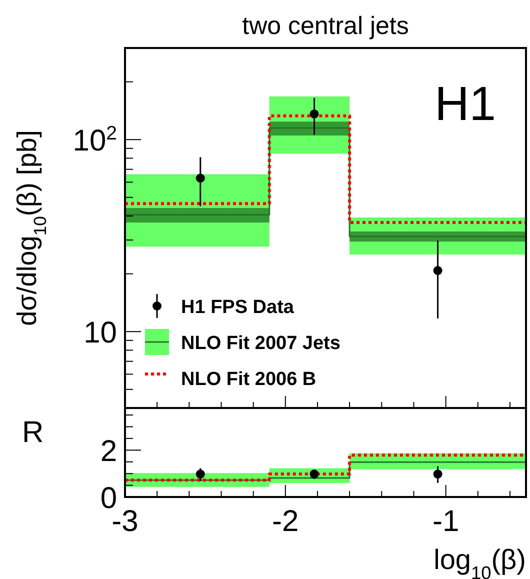 This screenshot has width=530, height=579. Describe the element at coordinates (285, 521) in the screenshot. I see `x-tick-label: -2` at that location.